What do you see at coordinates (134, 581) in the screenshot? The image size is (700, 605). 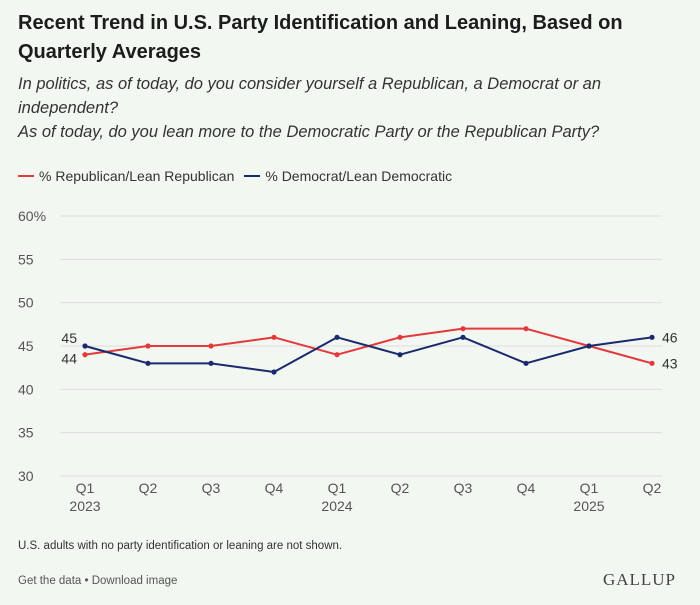 I see `download-image-link: Download image` at bounding box center [134, 581].